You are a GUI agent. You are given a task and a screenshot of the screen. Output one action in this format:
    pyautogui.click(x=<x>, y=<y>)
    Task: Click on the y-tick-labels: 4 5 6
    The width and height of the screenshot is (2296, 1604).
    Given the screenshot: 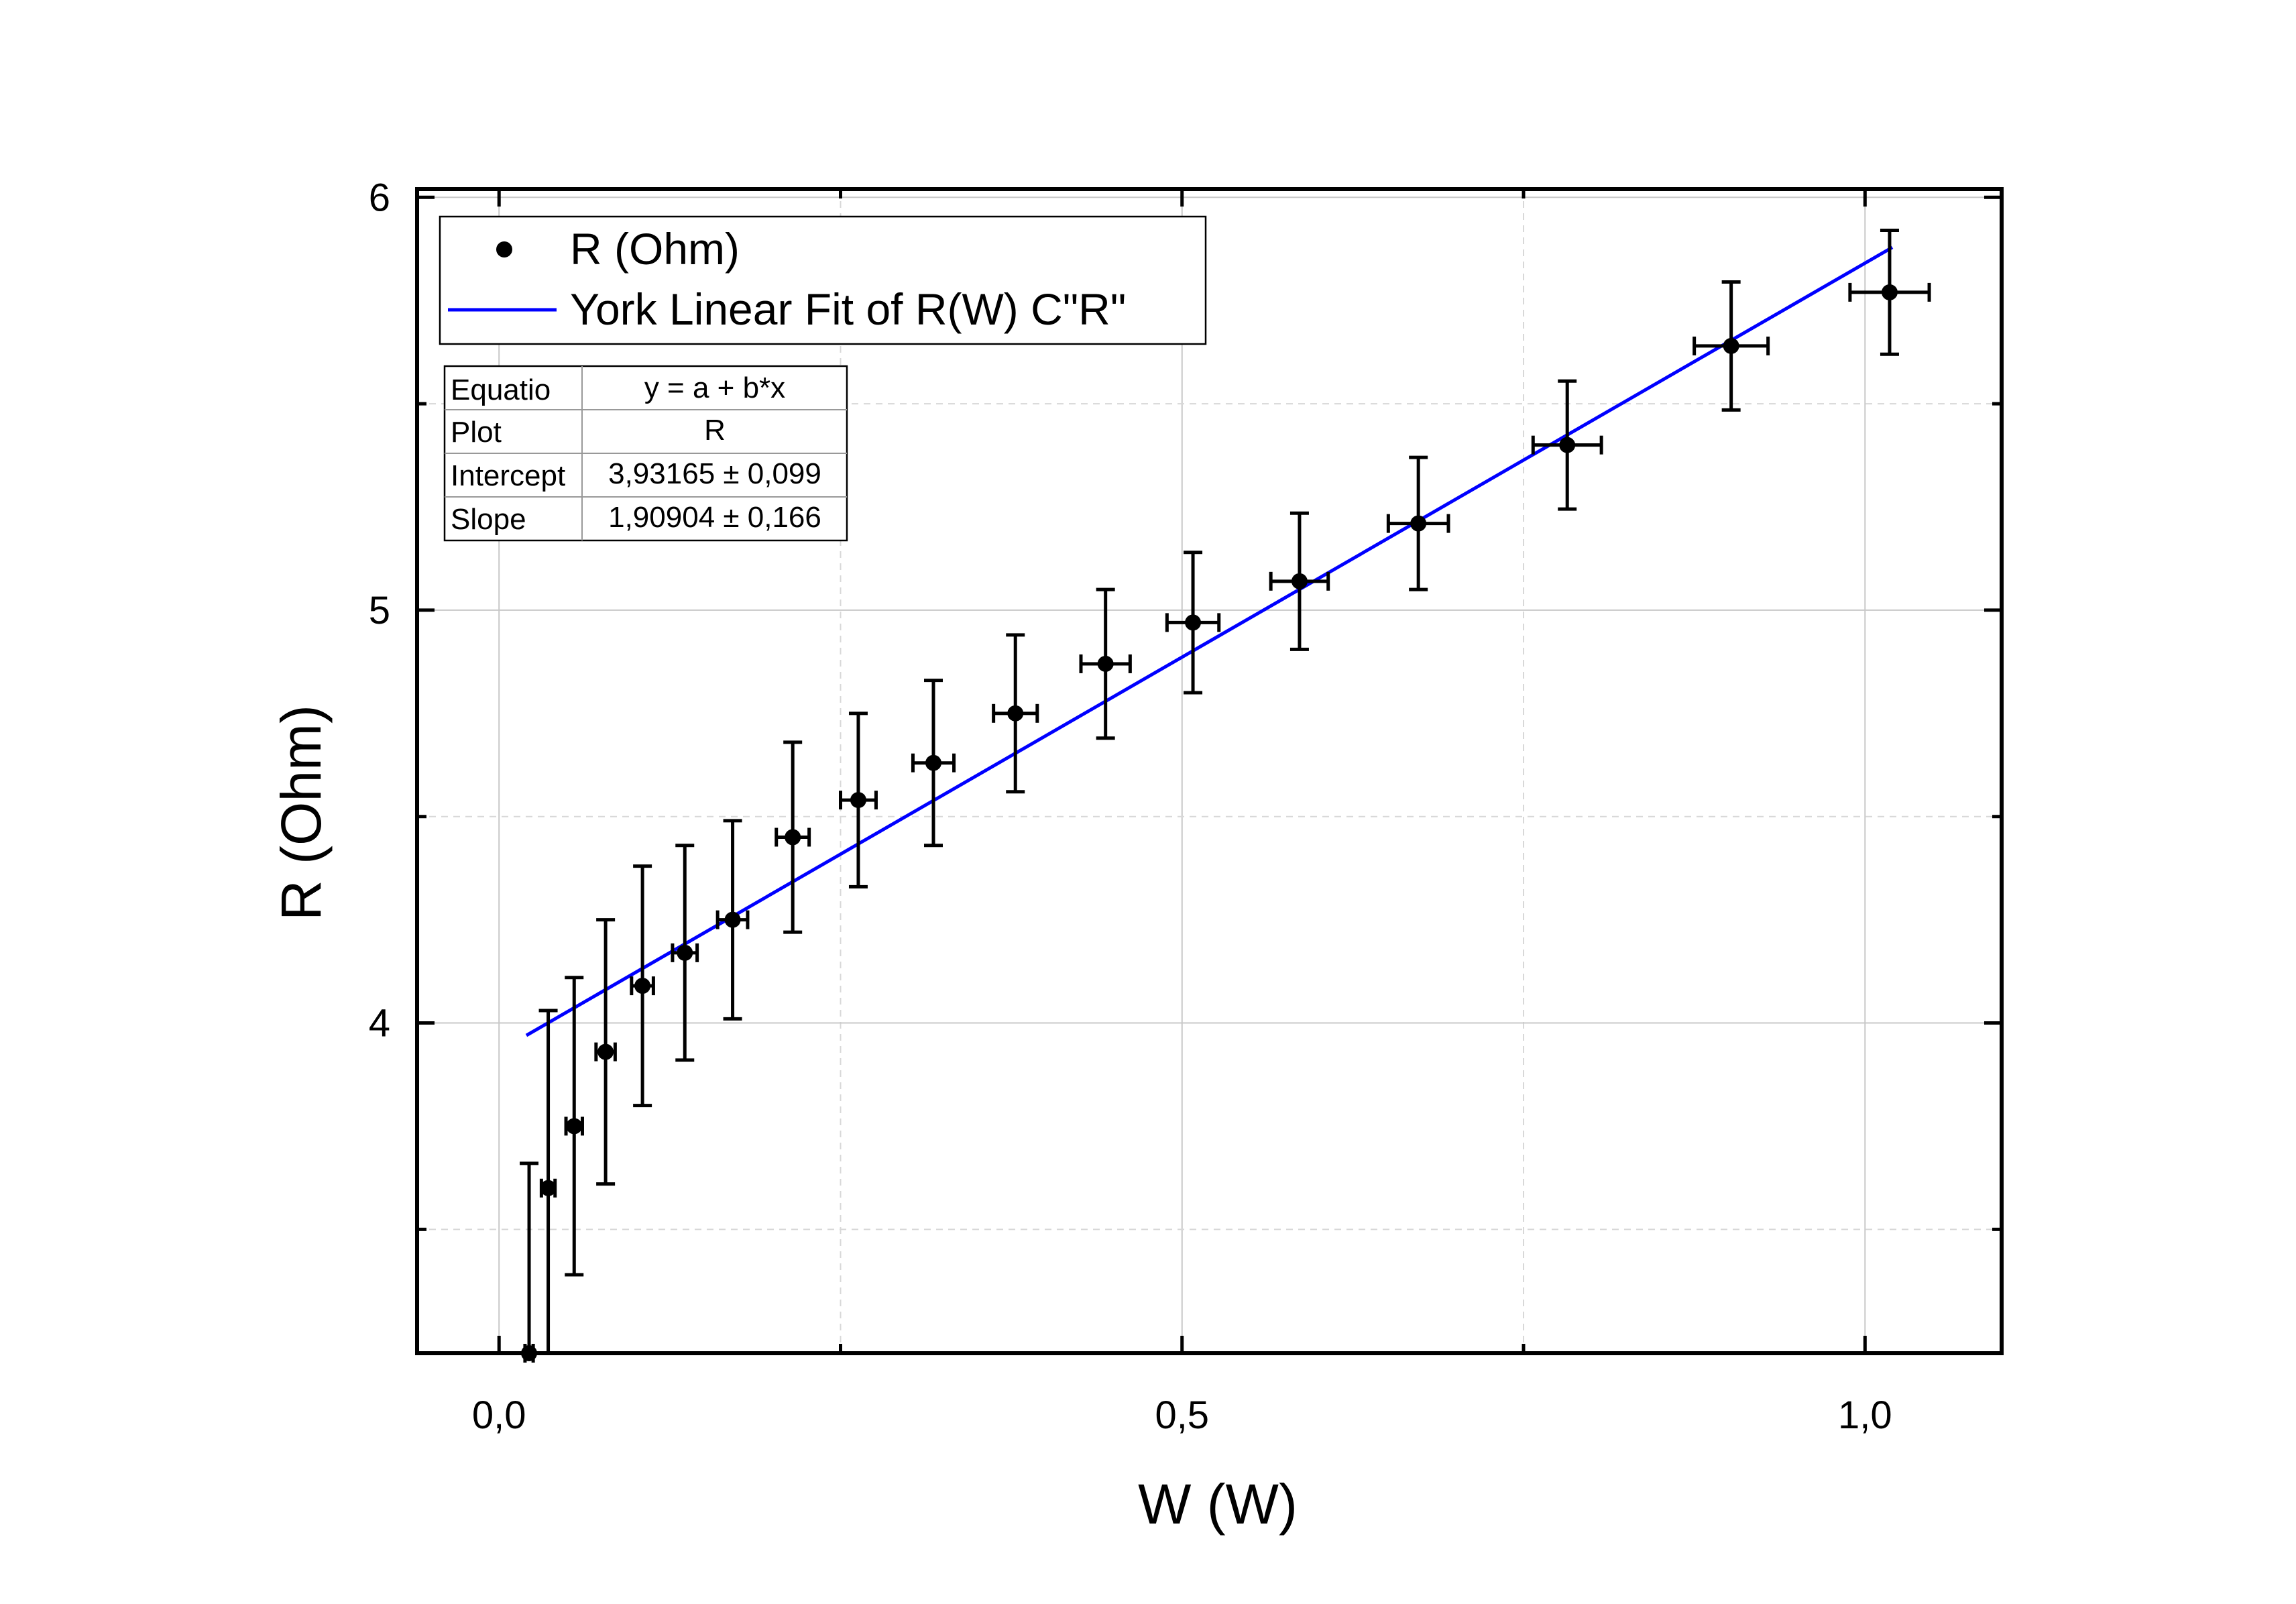 What is the action you would take?
    pyautogui.click(x=380, y=610)
    